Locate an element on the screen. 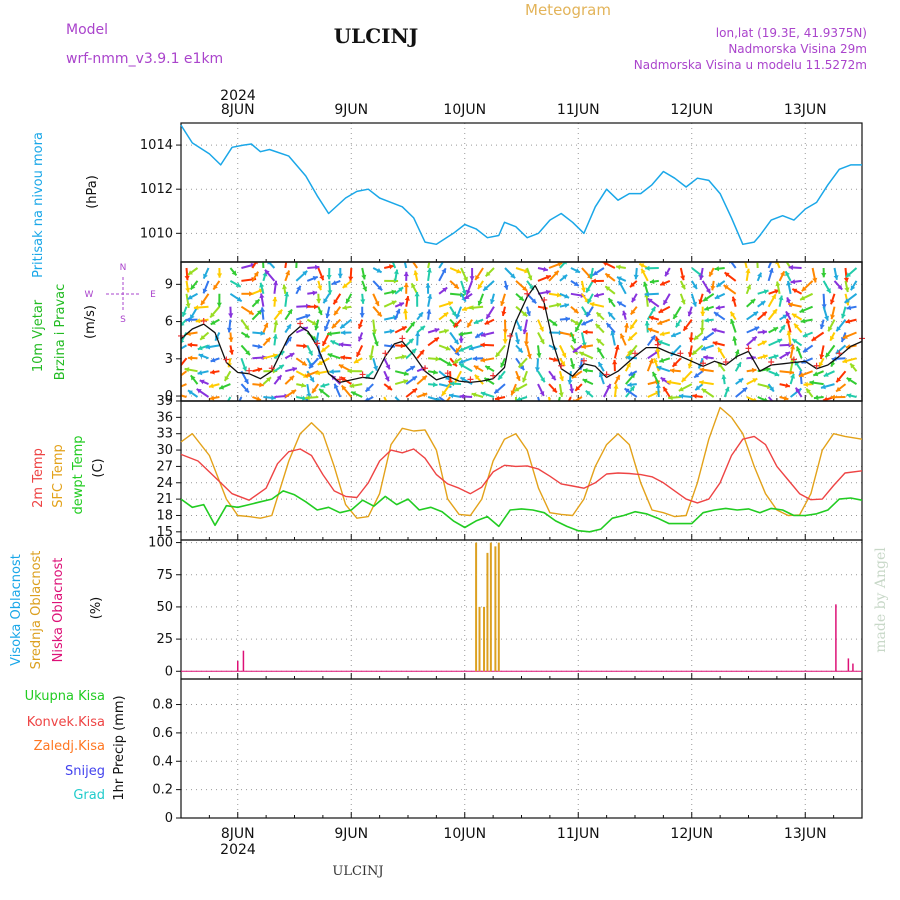  wind-panel: 0 3 6 9 is located at coordinates (515, 332).